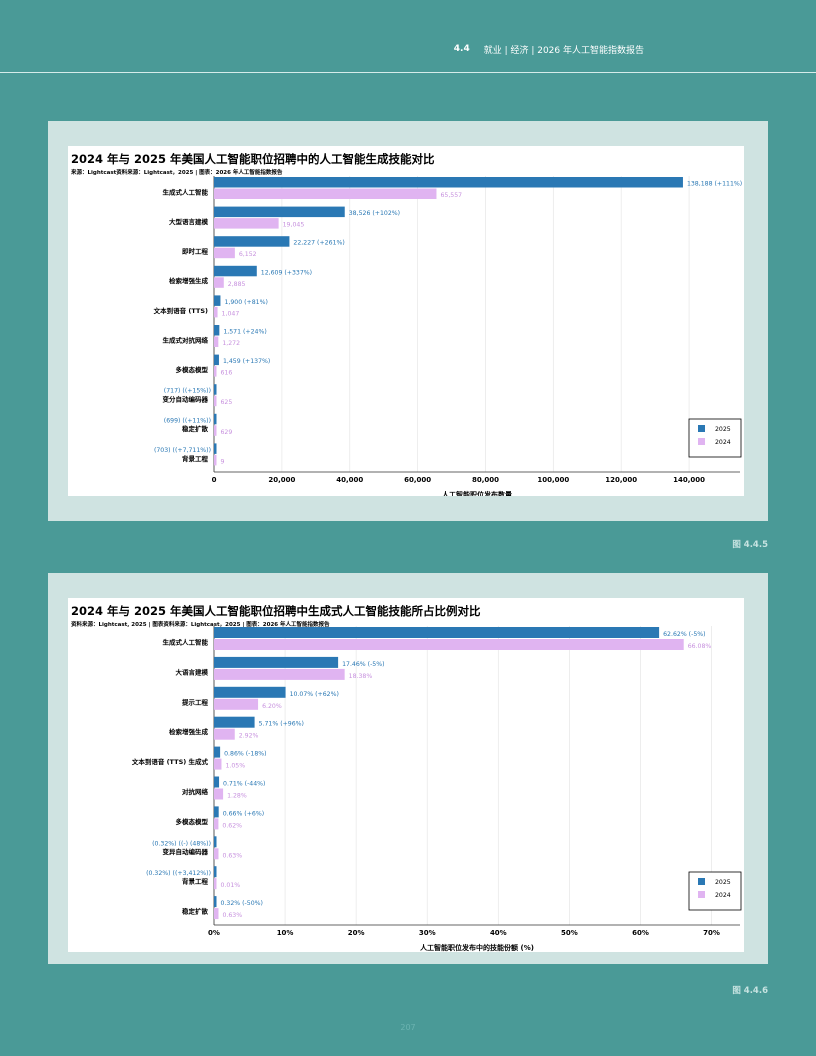 The height and width of the screenshot is (1056, 816). Describe the element at coordinates (231, 343) in the screenshot. I see `data-label-2024: 1,272` at that location.